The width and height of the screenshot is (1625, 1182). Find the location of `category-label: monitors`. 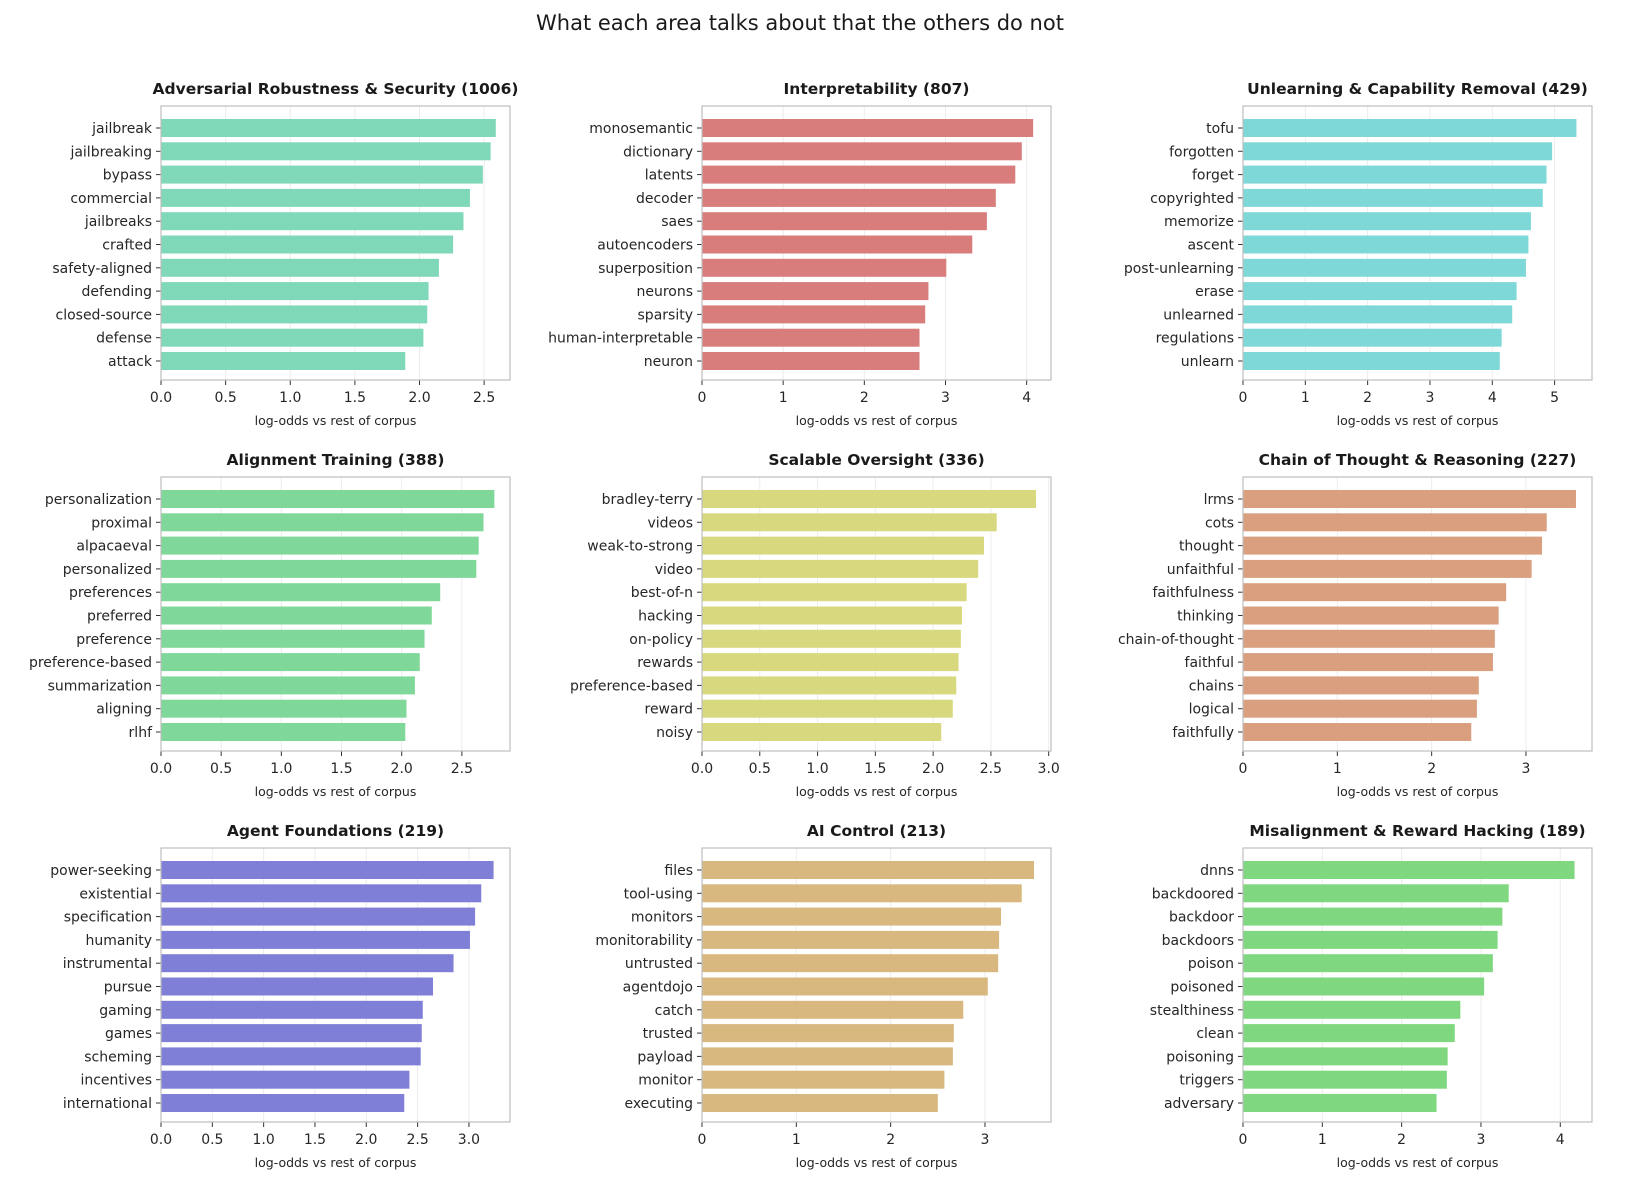

category-label: monitors is located at coordinates (662, 918).